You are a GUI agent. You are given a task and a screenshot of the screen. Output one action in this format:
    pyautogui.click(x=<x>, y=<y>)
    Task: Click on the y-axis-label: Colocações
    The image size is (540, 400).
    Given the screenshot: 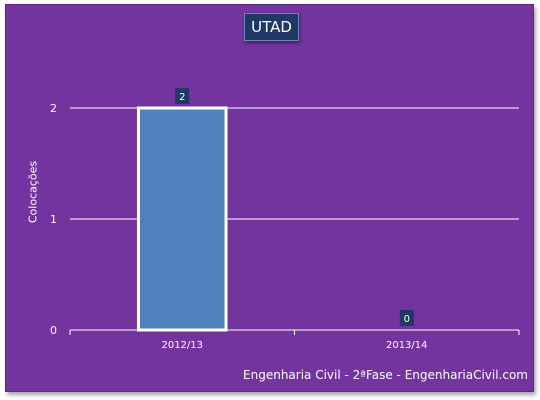 What is the action you would take?
    pyautogui.click(x=33, y=192)
    